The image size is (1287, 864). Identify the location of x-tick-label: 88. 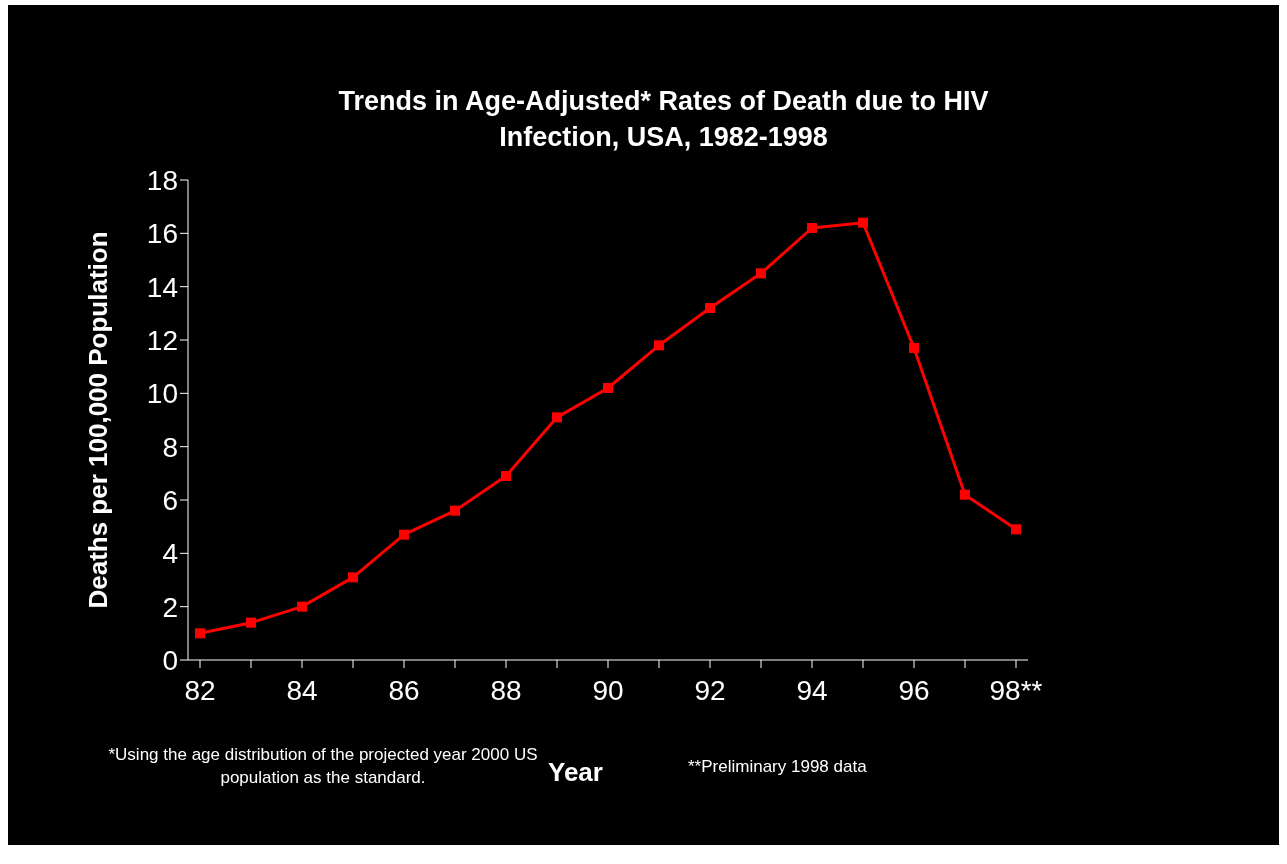
(506, 690).